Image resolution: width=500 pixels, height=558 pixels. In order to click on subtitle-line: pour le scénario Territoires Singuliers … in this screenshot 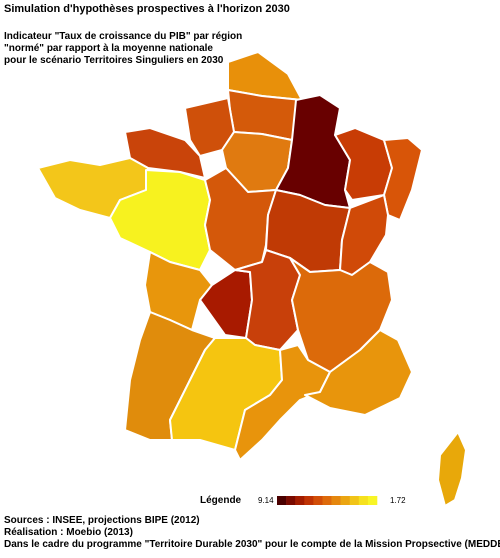, I will do `click(114, 60)`.